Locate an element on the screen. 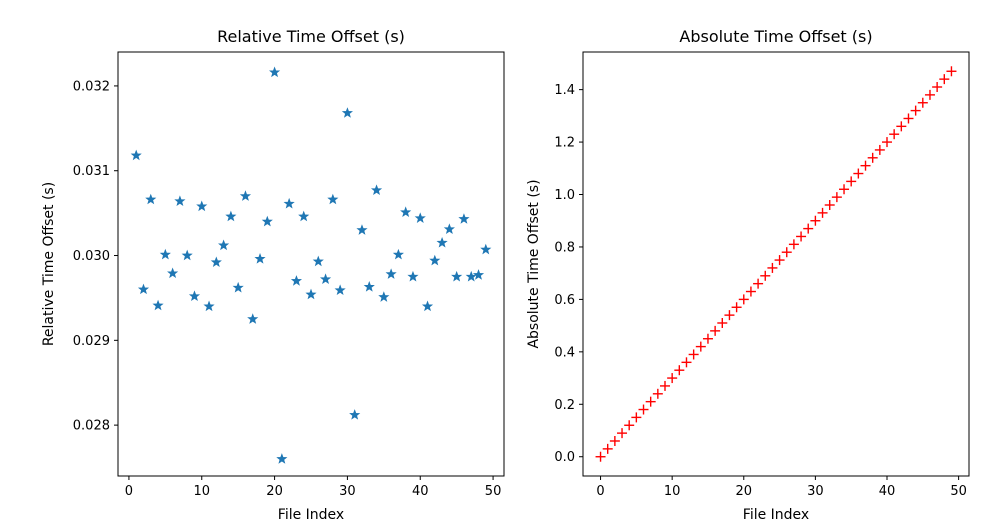 The height and width of the screenshot is (529, 1006). y-tick-label: 0.032 is located at coordinates (91, 86).